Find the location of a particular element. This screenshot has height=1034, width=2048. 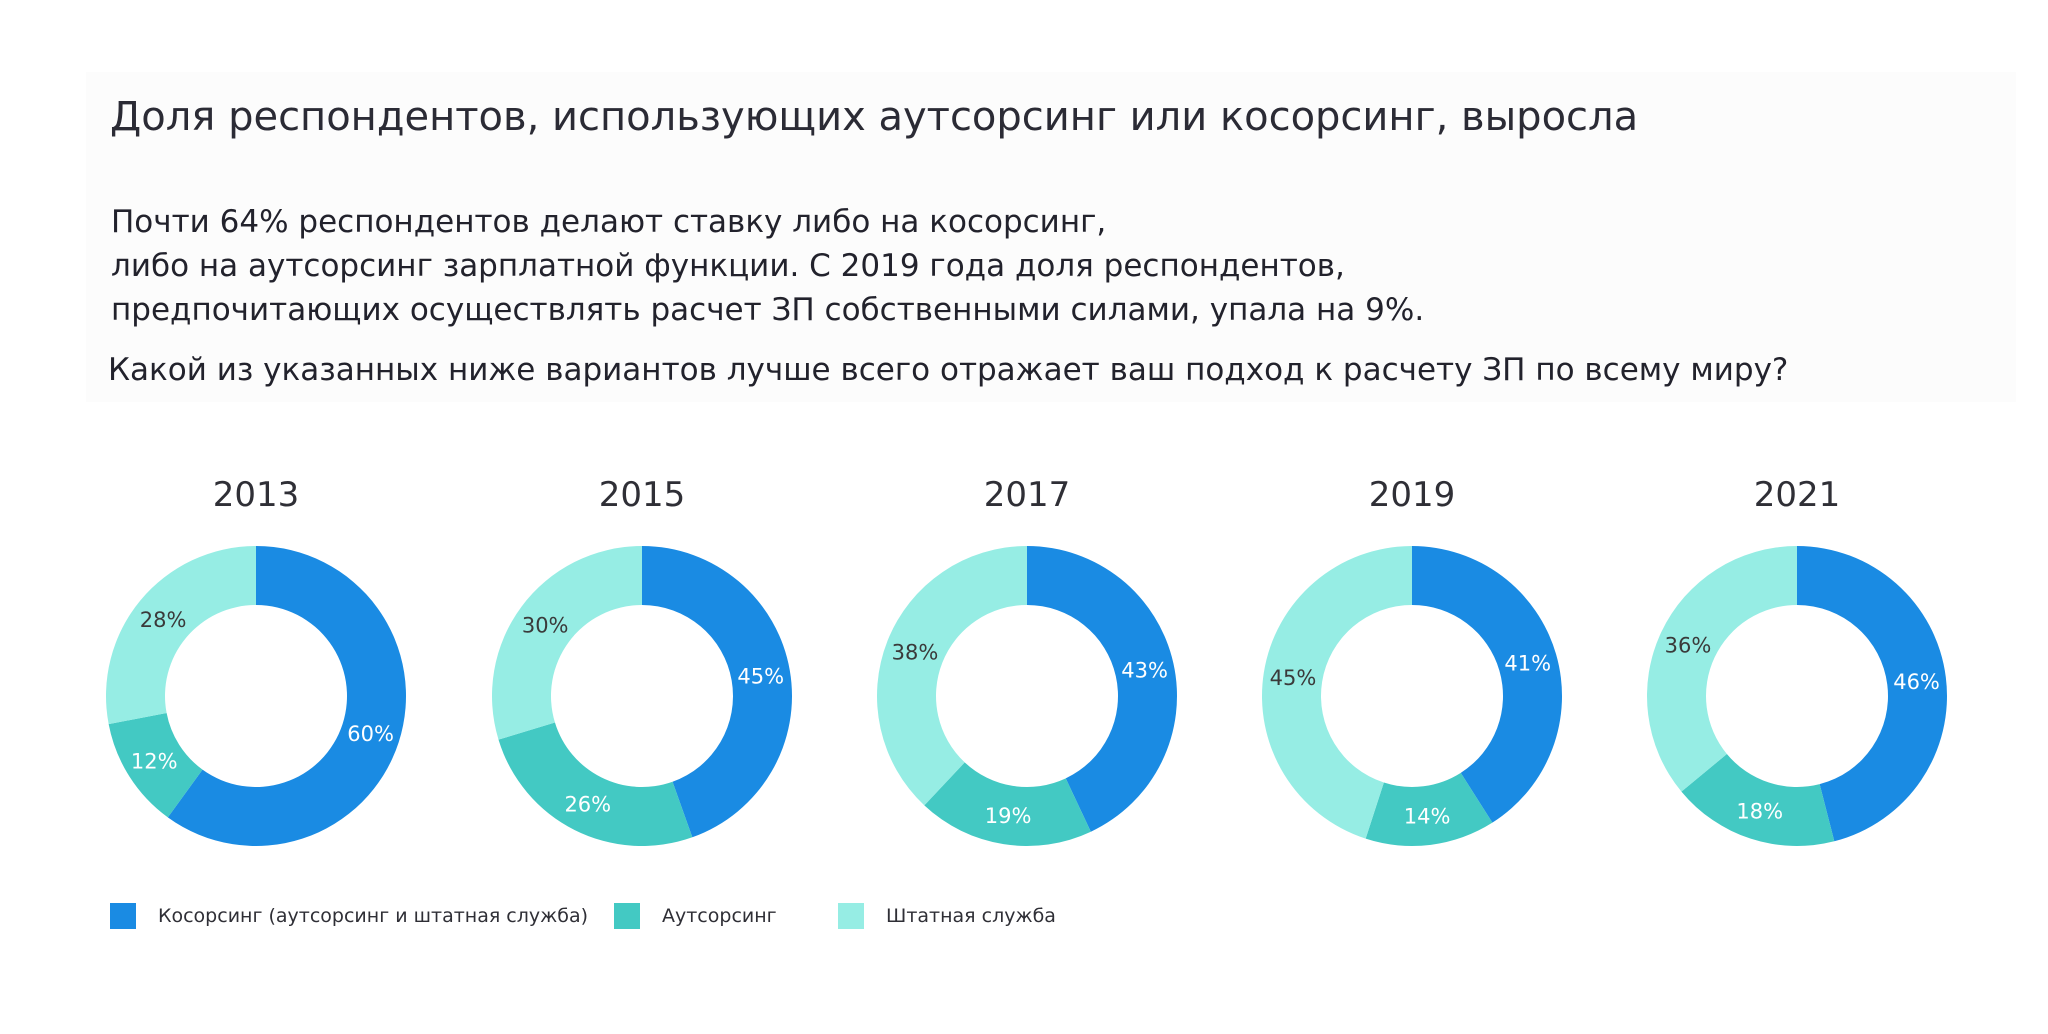

donut-slice-2017-outsourcing is located at coordinates (1007, 804).